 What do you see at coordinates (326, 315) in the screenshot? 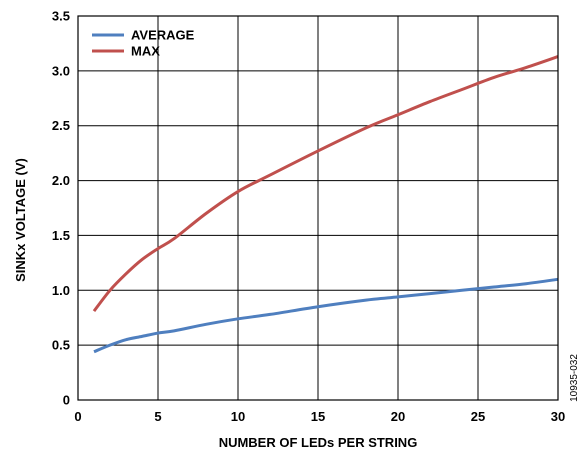
I see `series-line-average` at bounding box center [326, 315].